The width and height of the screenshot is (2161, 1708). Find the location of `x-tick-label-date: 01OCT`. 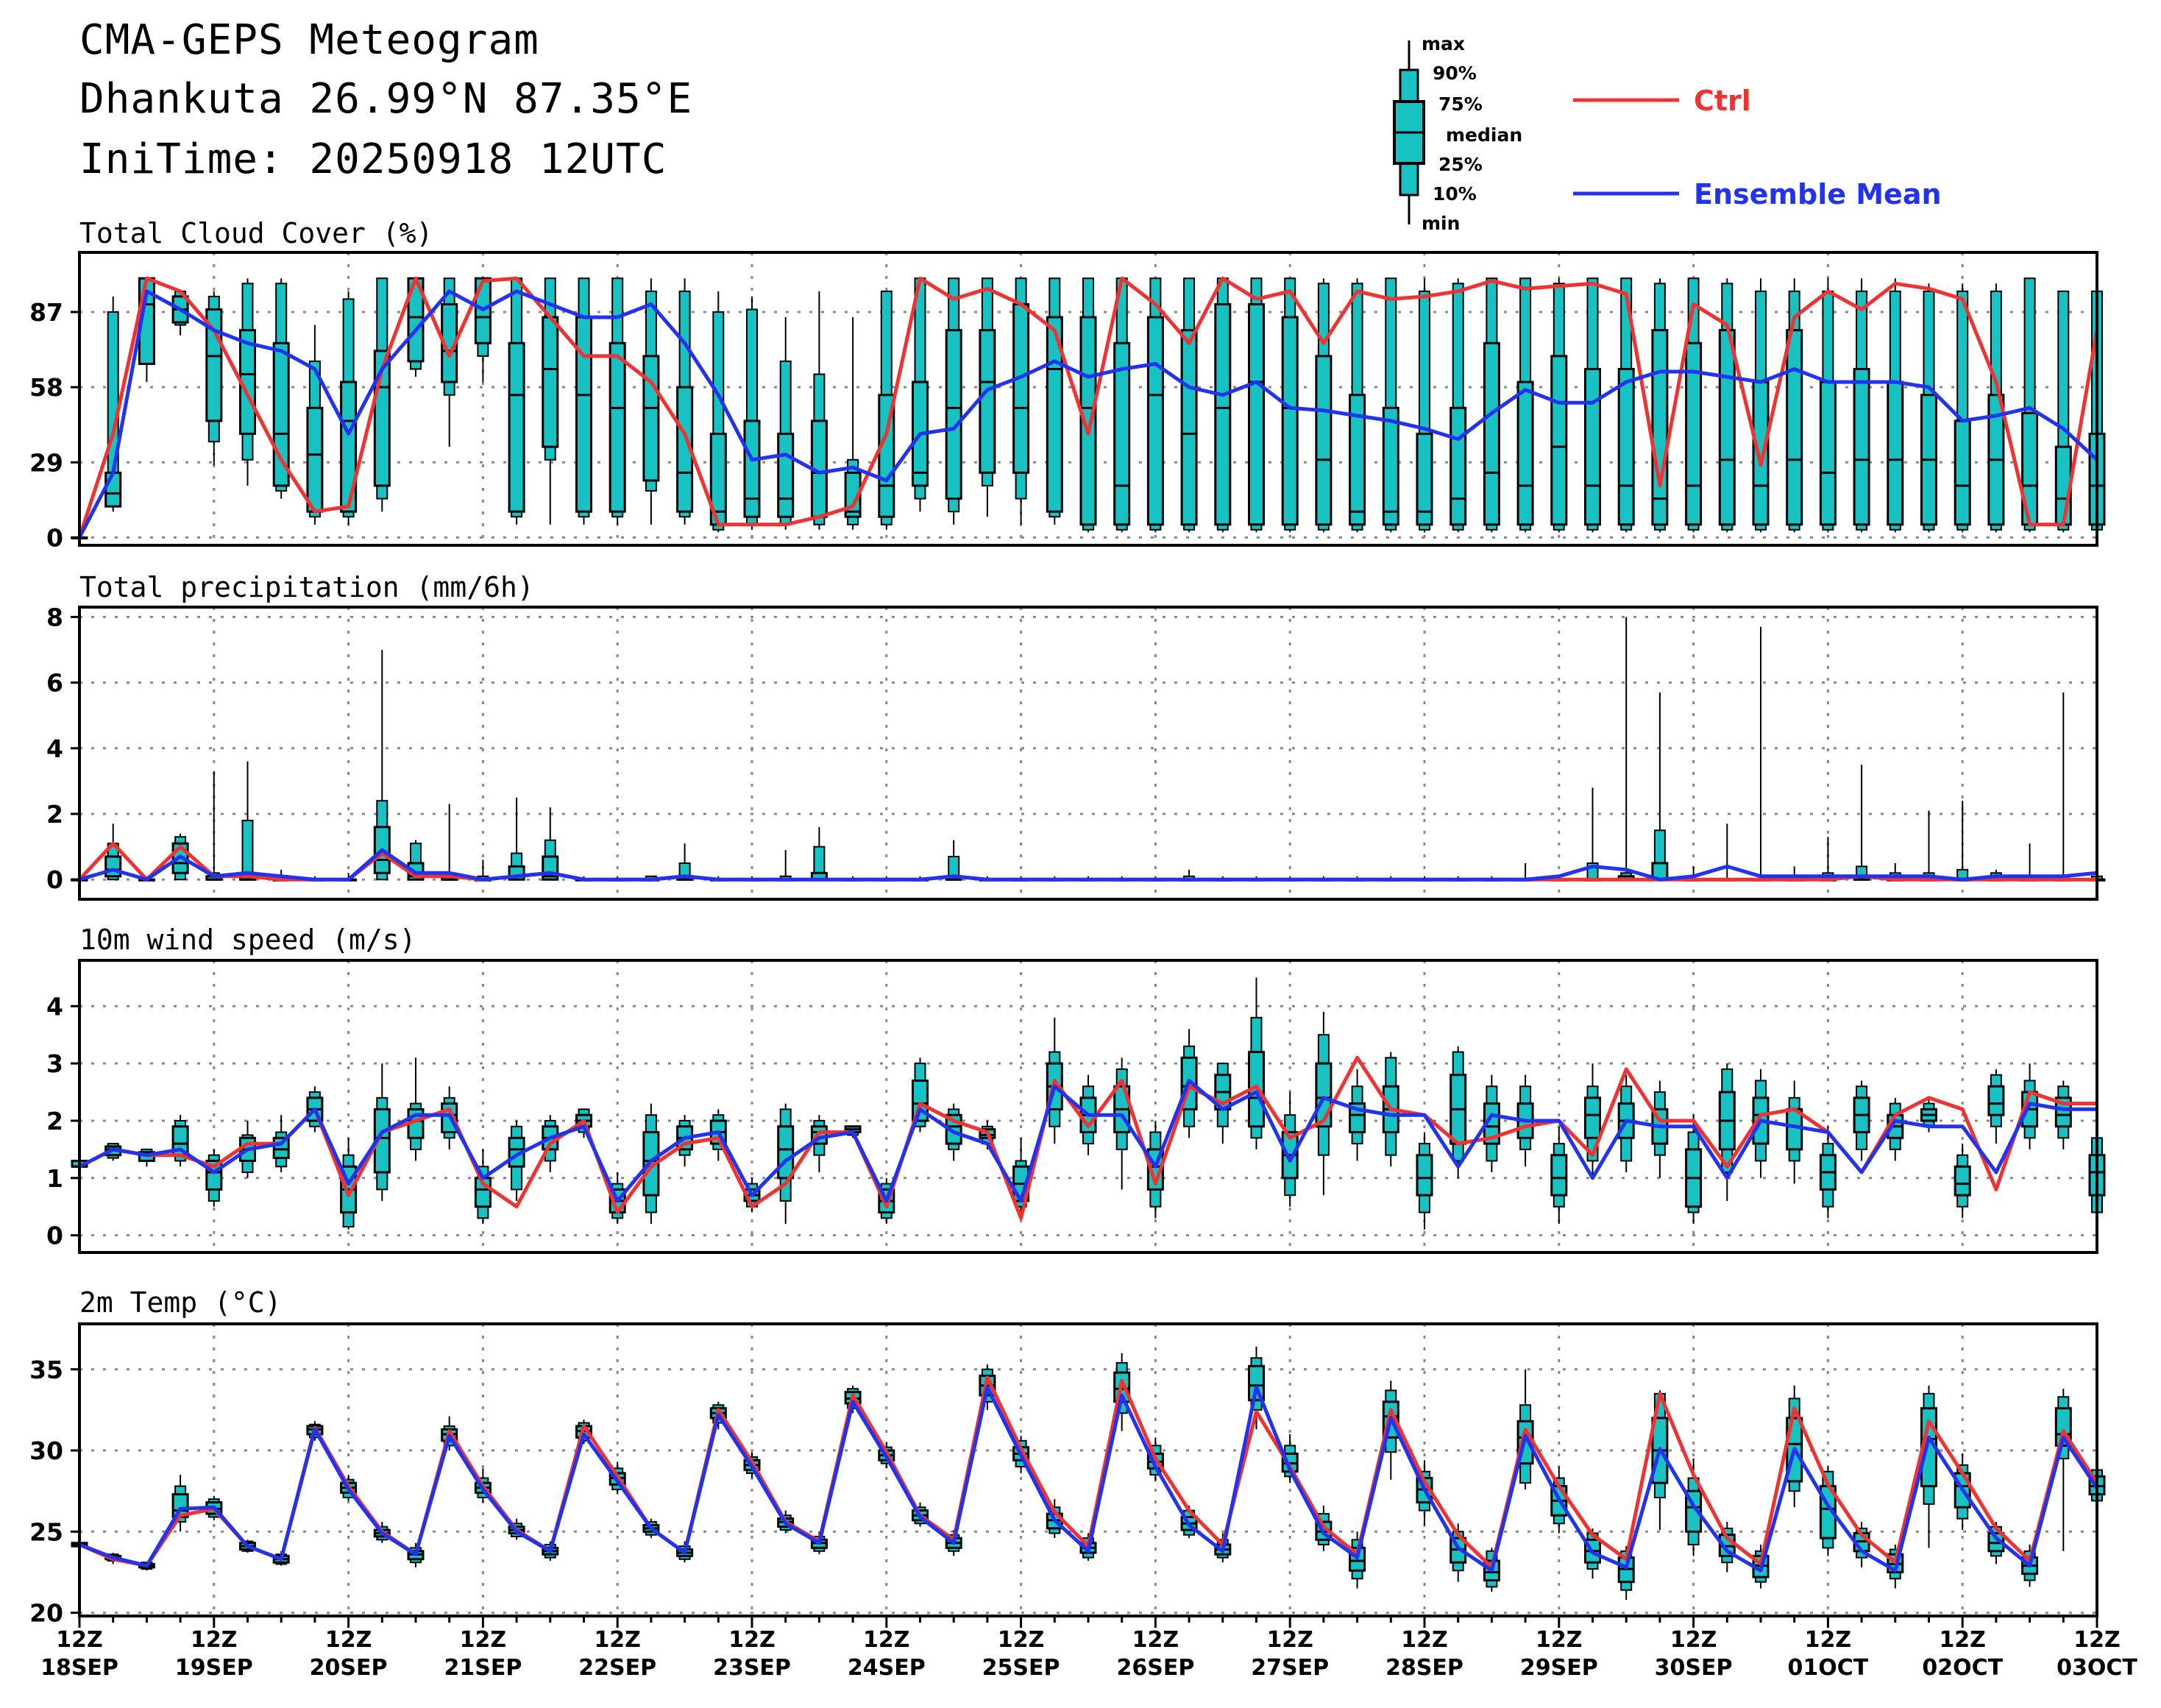

x-tick-label-date: 01OCT is located at coordinates (1828, 1668).